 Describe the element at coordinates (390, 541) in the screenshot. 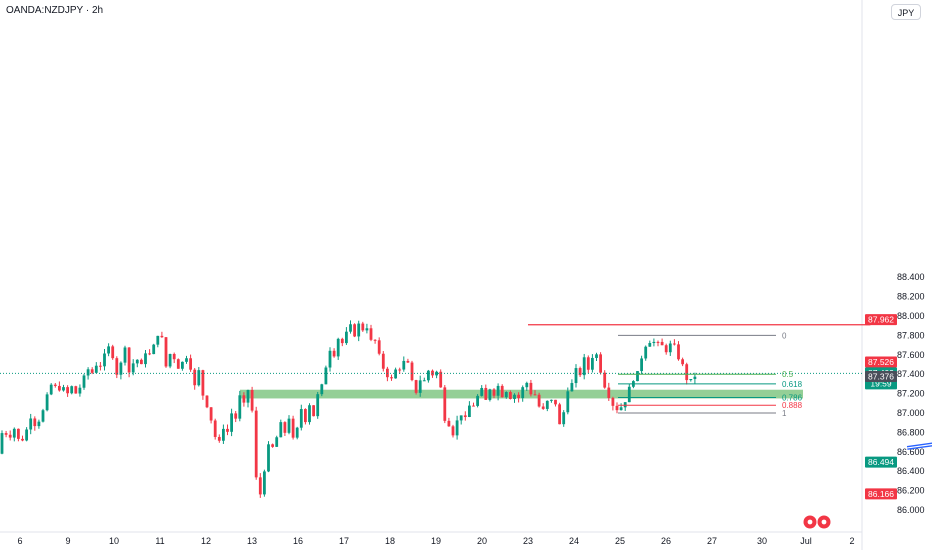

I see `x-tick-label: 18` at that location.